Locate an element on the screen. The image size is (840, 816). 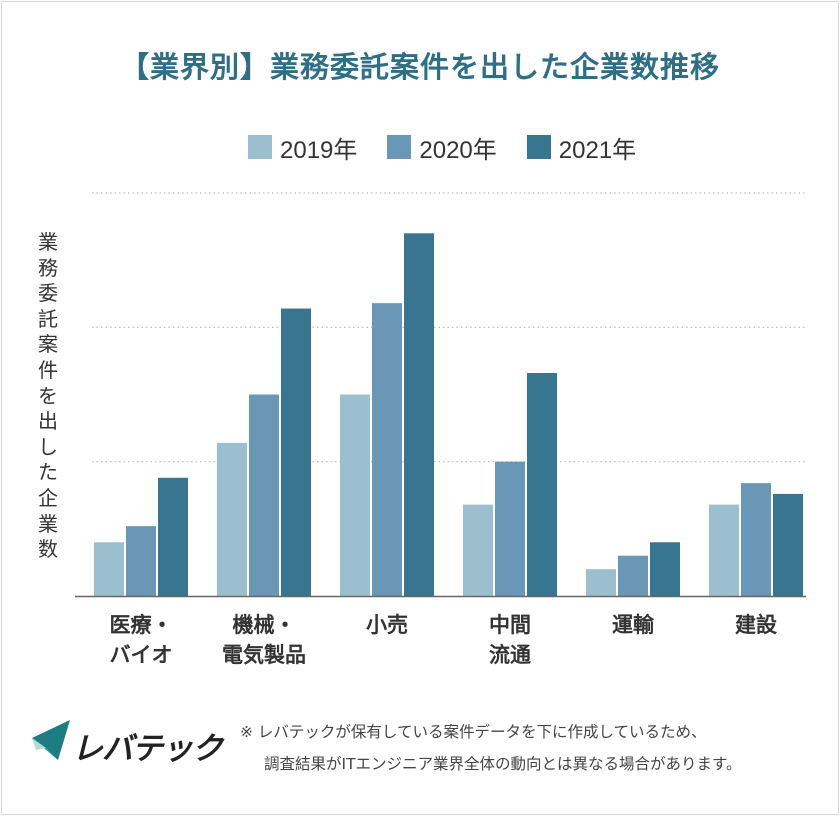
category-label-distribution: 中間 流通 is located at coordinates (510, 640).